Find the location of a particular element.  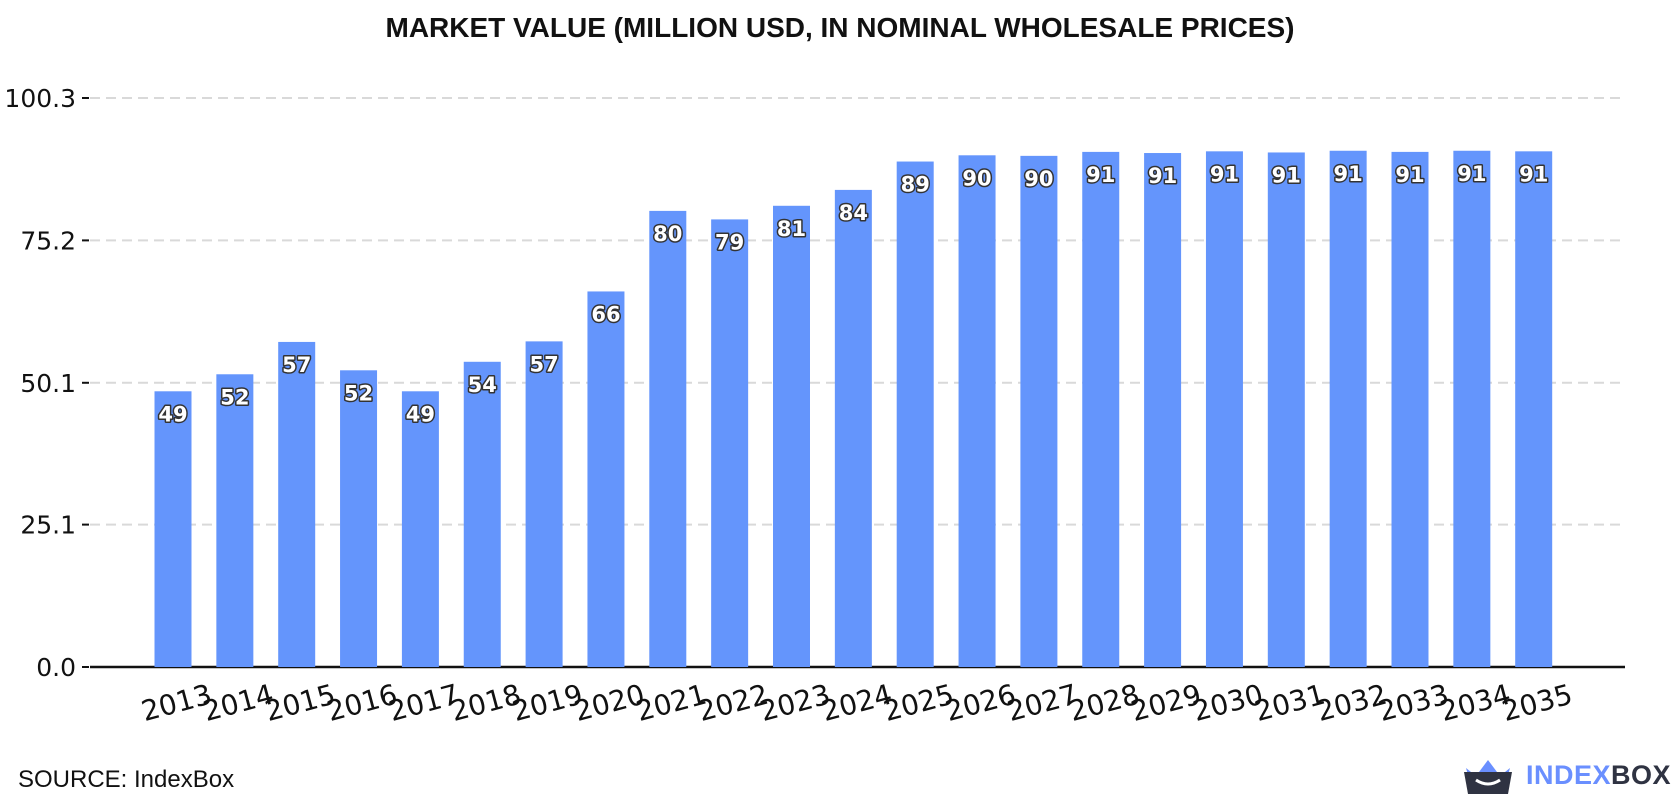

data-label-2031: 91 is located at coordinates (1286, 175).